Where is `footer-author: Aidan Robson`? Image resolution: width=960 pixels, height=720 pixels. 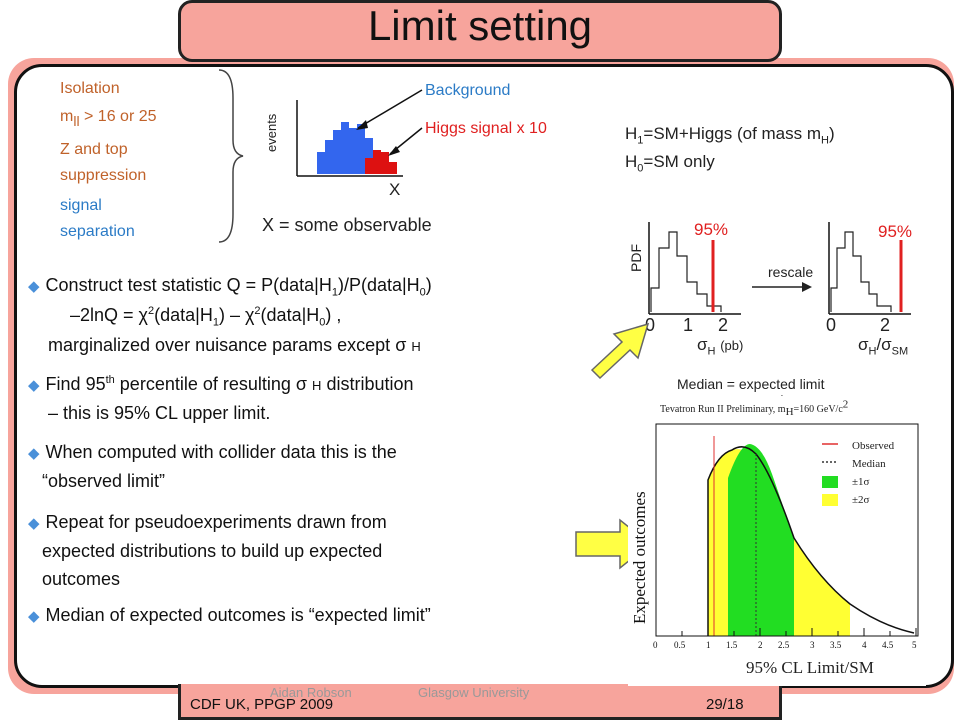
footer-author: Aidan Robson is located at coordinates (311, 692).